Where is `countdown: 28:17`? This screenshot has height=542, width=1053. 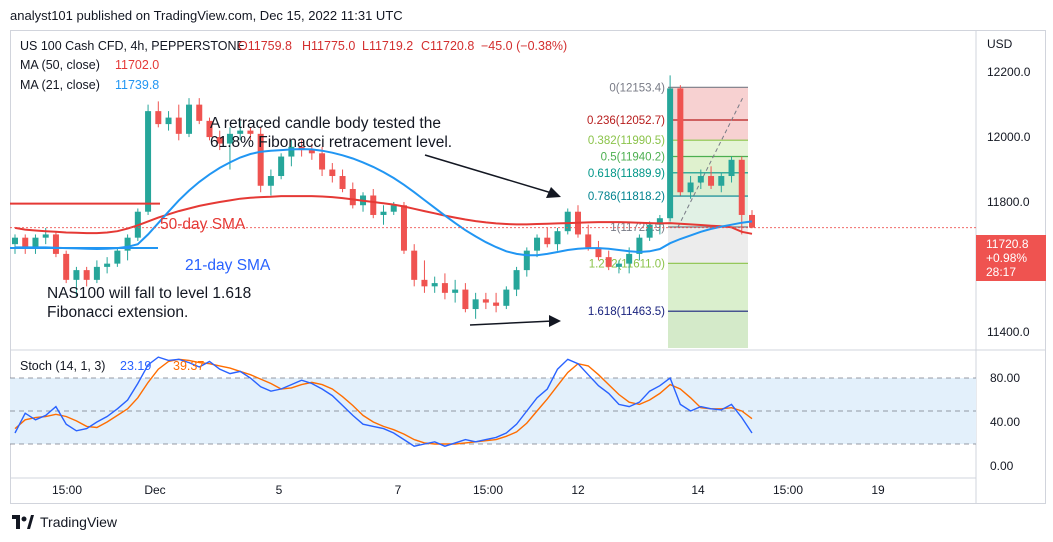 countdown: 28:17 is located at coordinates (1001, 272).